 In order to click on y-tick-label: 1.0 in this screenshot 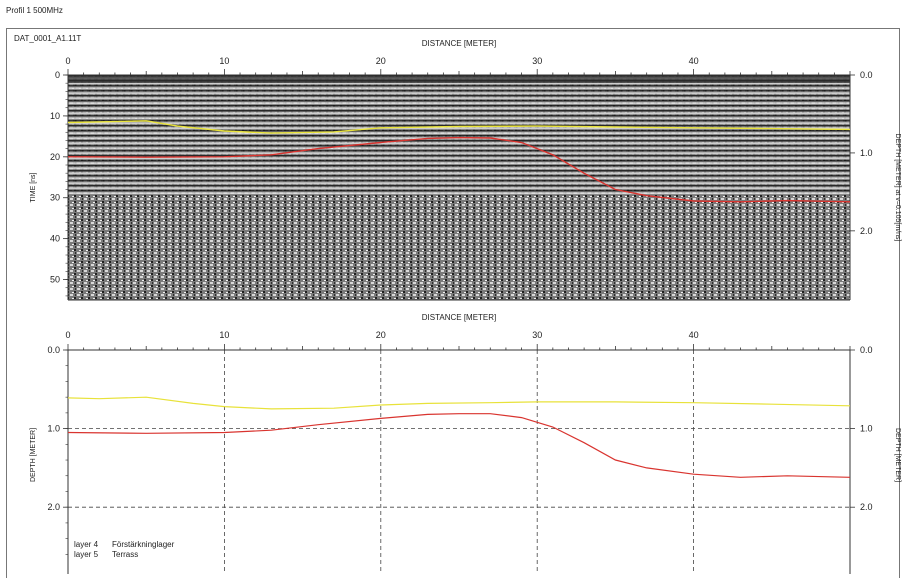, I will do `click(53, 429)`.